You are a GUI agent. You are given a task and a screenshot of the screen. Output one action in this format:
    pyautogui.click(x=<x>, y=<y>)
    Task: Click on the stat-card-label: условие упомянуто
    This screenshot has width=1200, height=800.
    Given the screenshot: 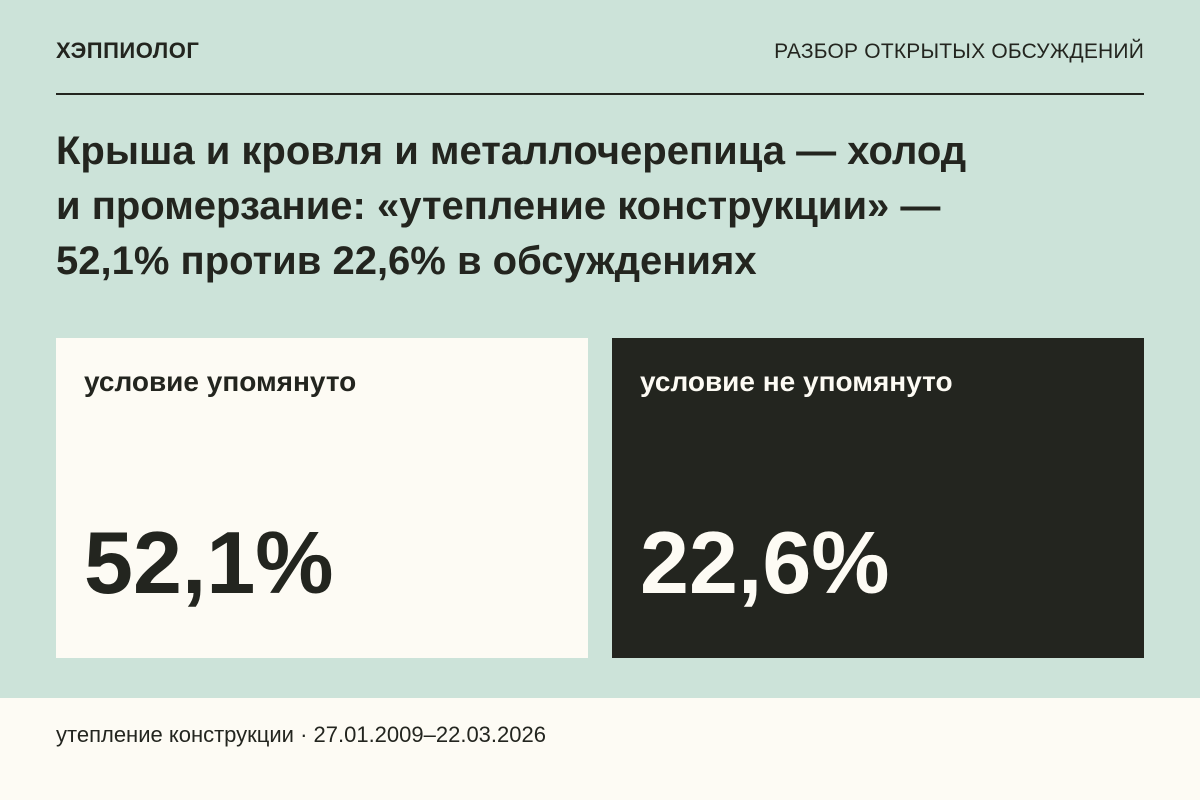 What is the action you would take?
    pyautogui.click(x=220, y=381)
    